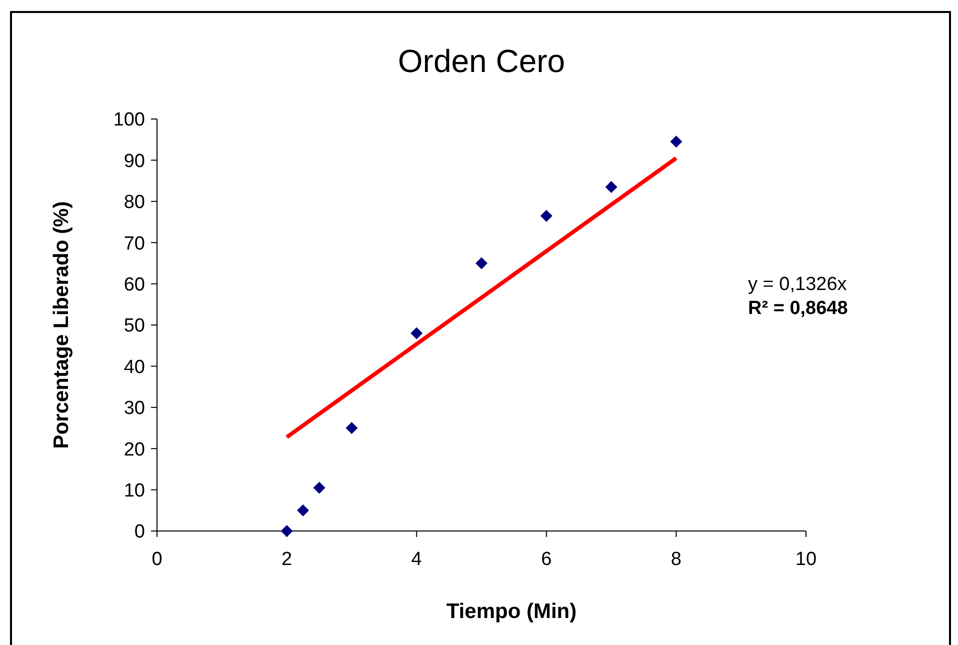 Image resolution: width=958 pixels, height=645 pixels. What do you see at coordinates (134, 203) in the screenshot?
I see `y-tick-label: 80` at bounding box center [134, 203].